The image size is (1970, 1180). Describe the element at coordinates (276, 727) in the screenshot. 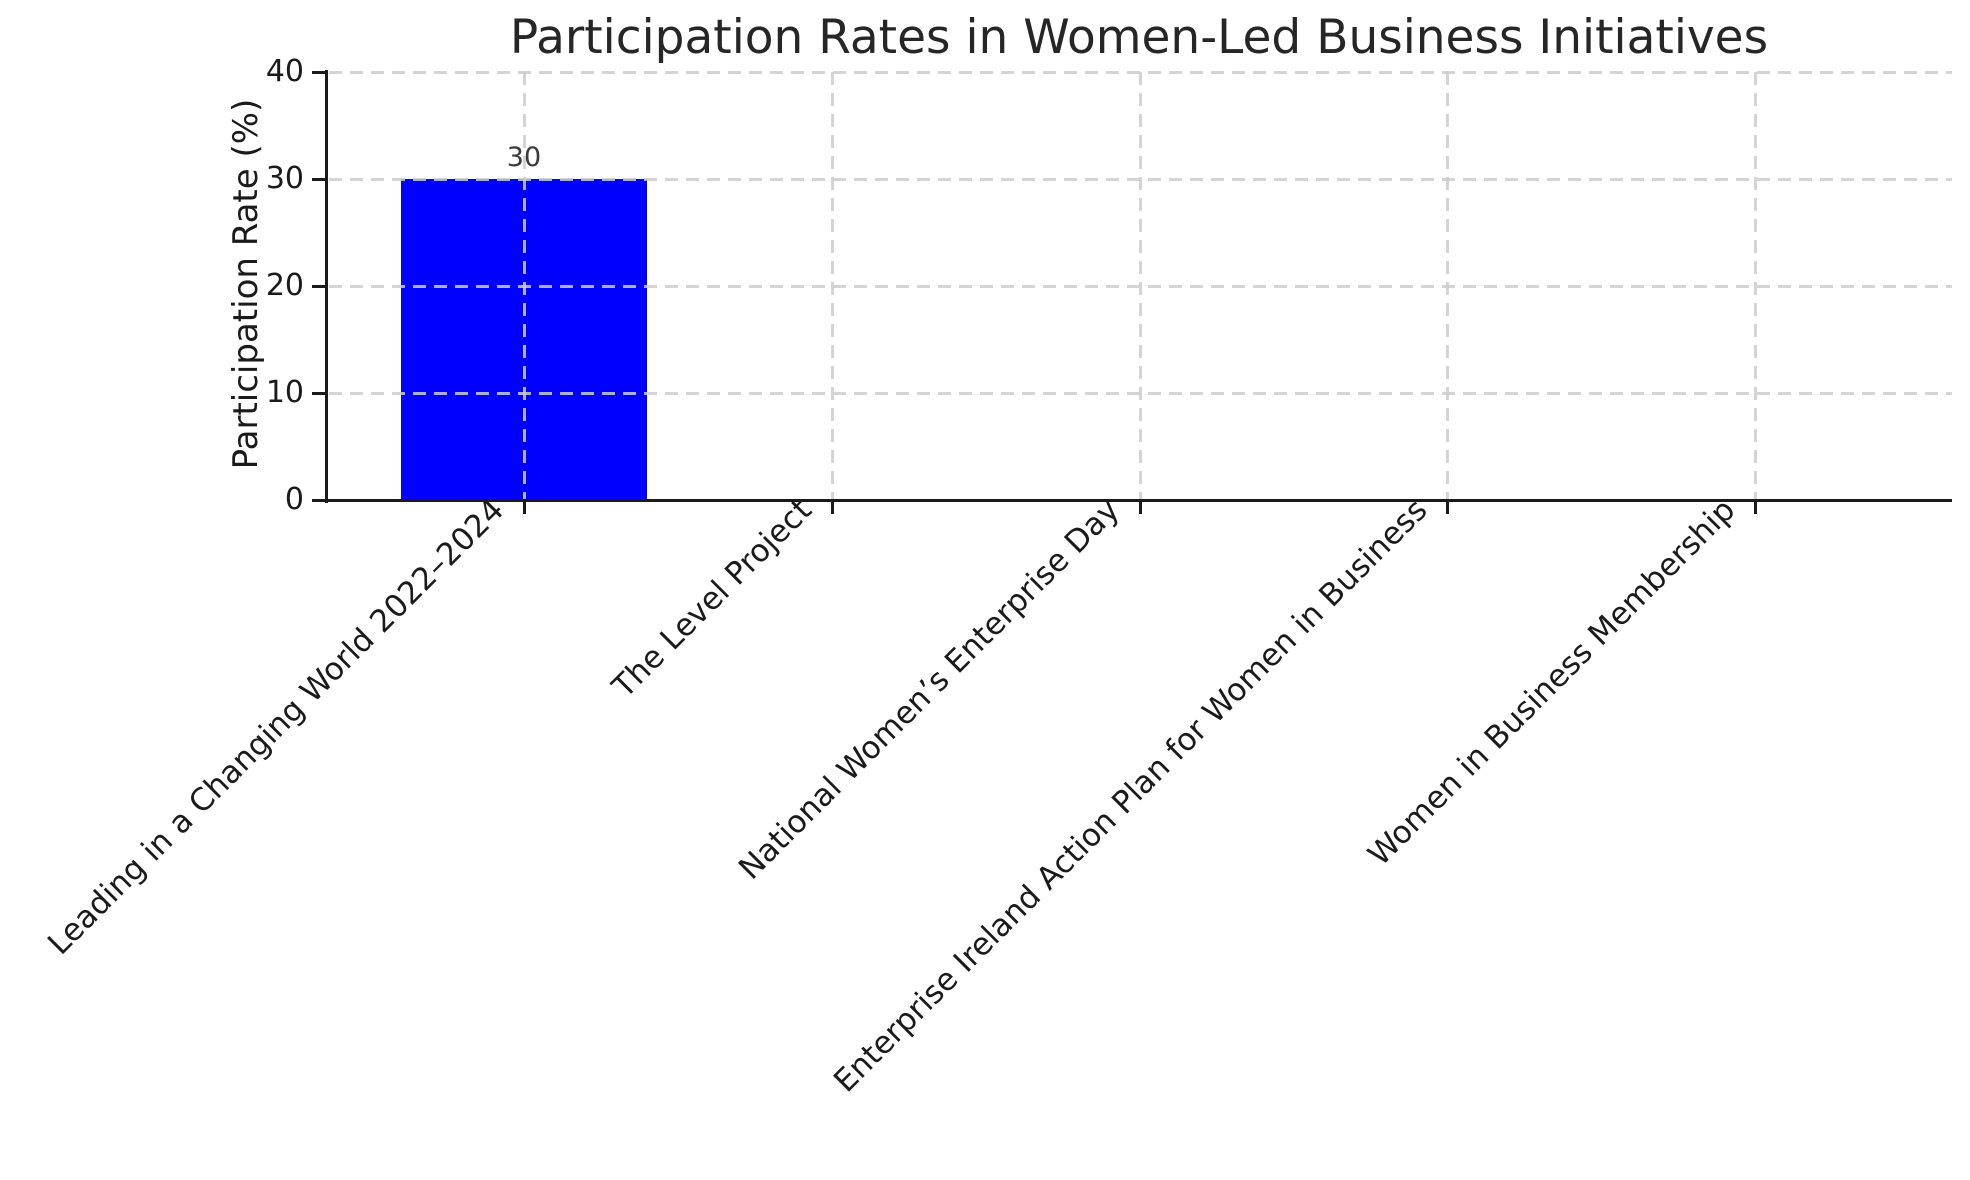

I see `x-tick-label: Leading in a Changing World 2022–2024` at that location.